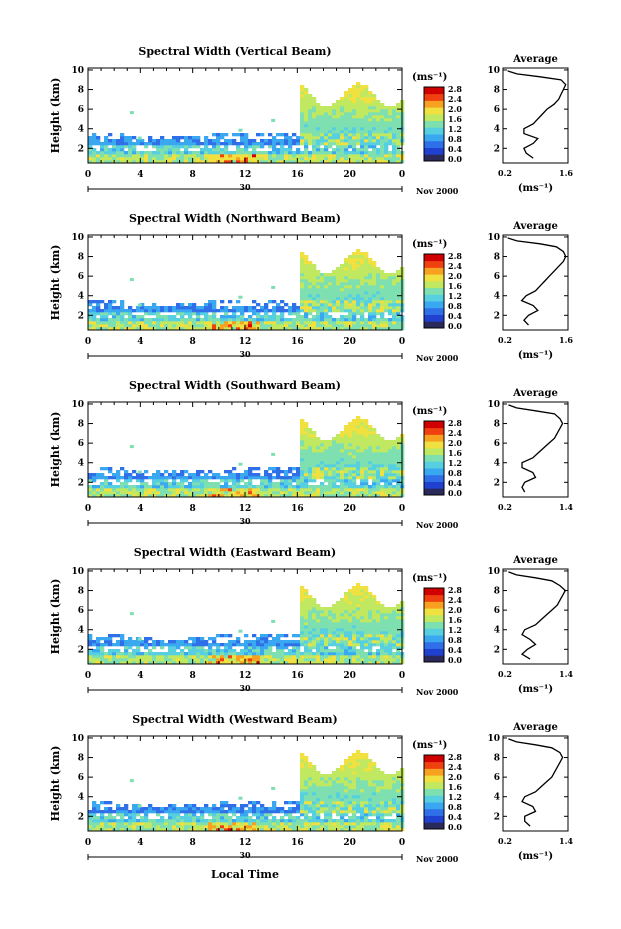  I want to click on y-tick-label: 4, so click(81, 464).